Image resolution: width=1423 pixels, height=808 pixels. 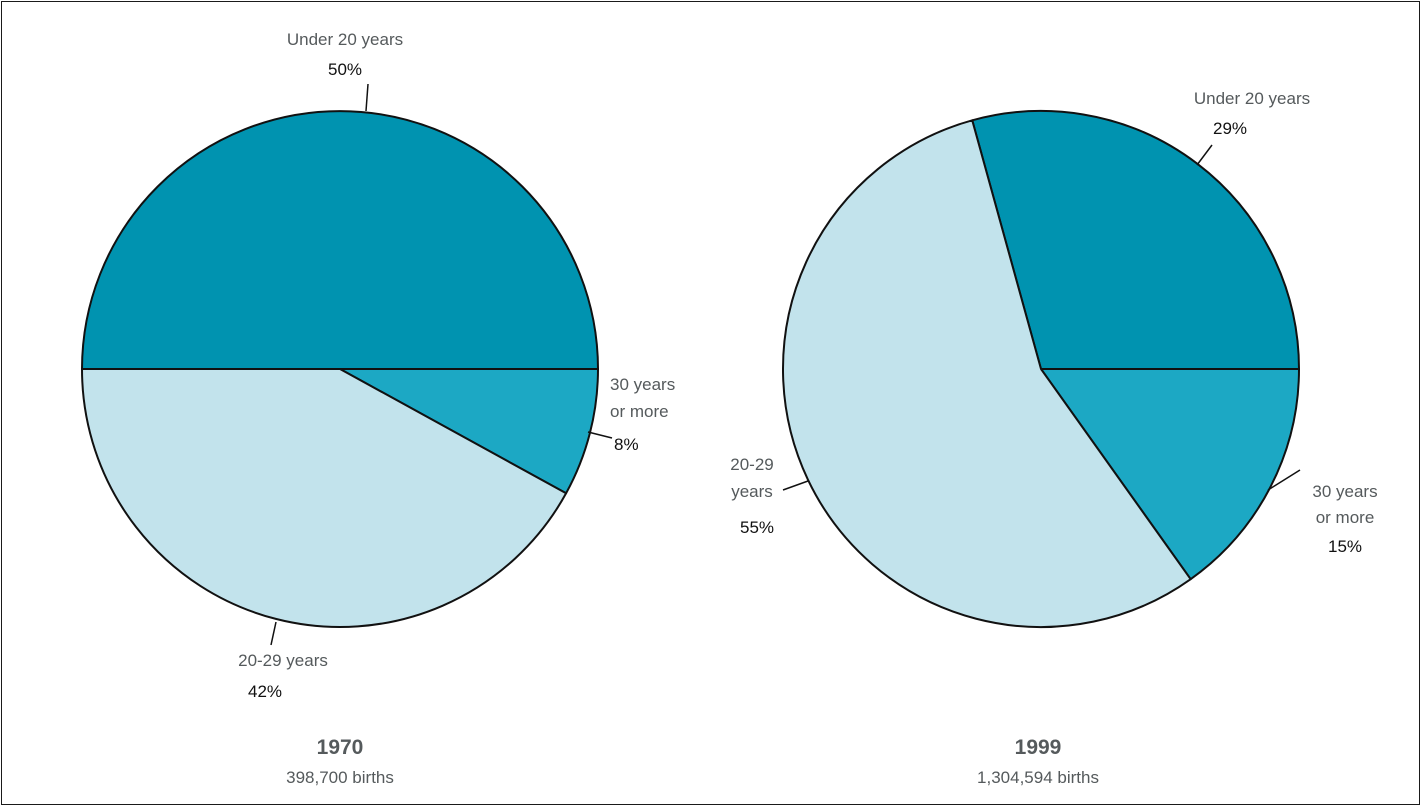 What do you see at coordinates (752, 491) in the screenshot?
I see `slice-label-line2: years` at bounding box center [752, 491].